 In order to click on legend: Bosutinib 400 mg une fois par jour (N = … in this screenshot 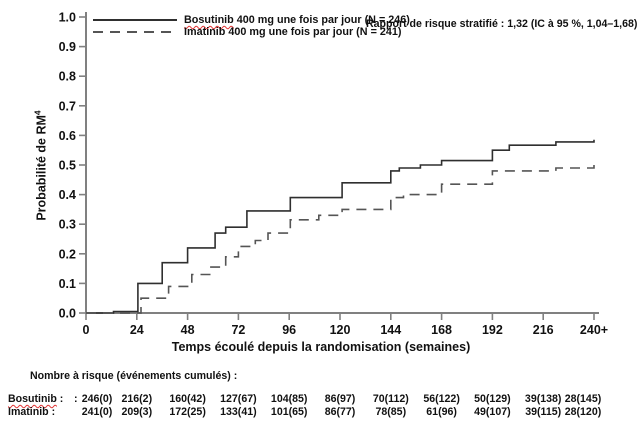, I will do `click(251, 26)`.